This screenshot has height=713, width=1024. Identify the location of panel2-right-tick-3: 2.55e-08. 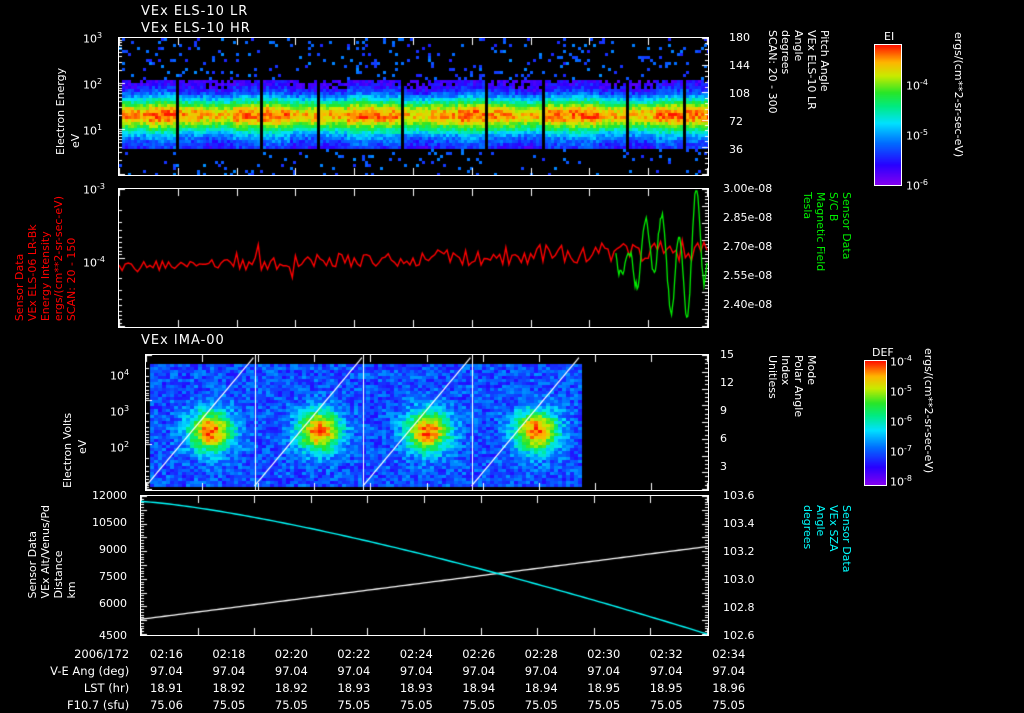
(748, 275).